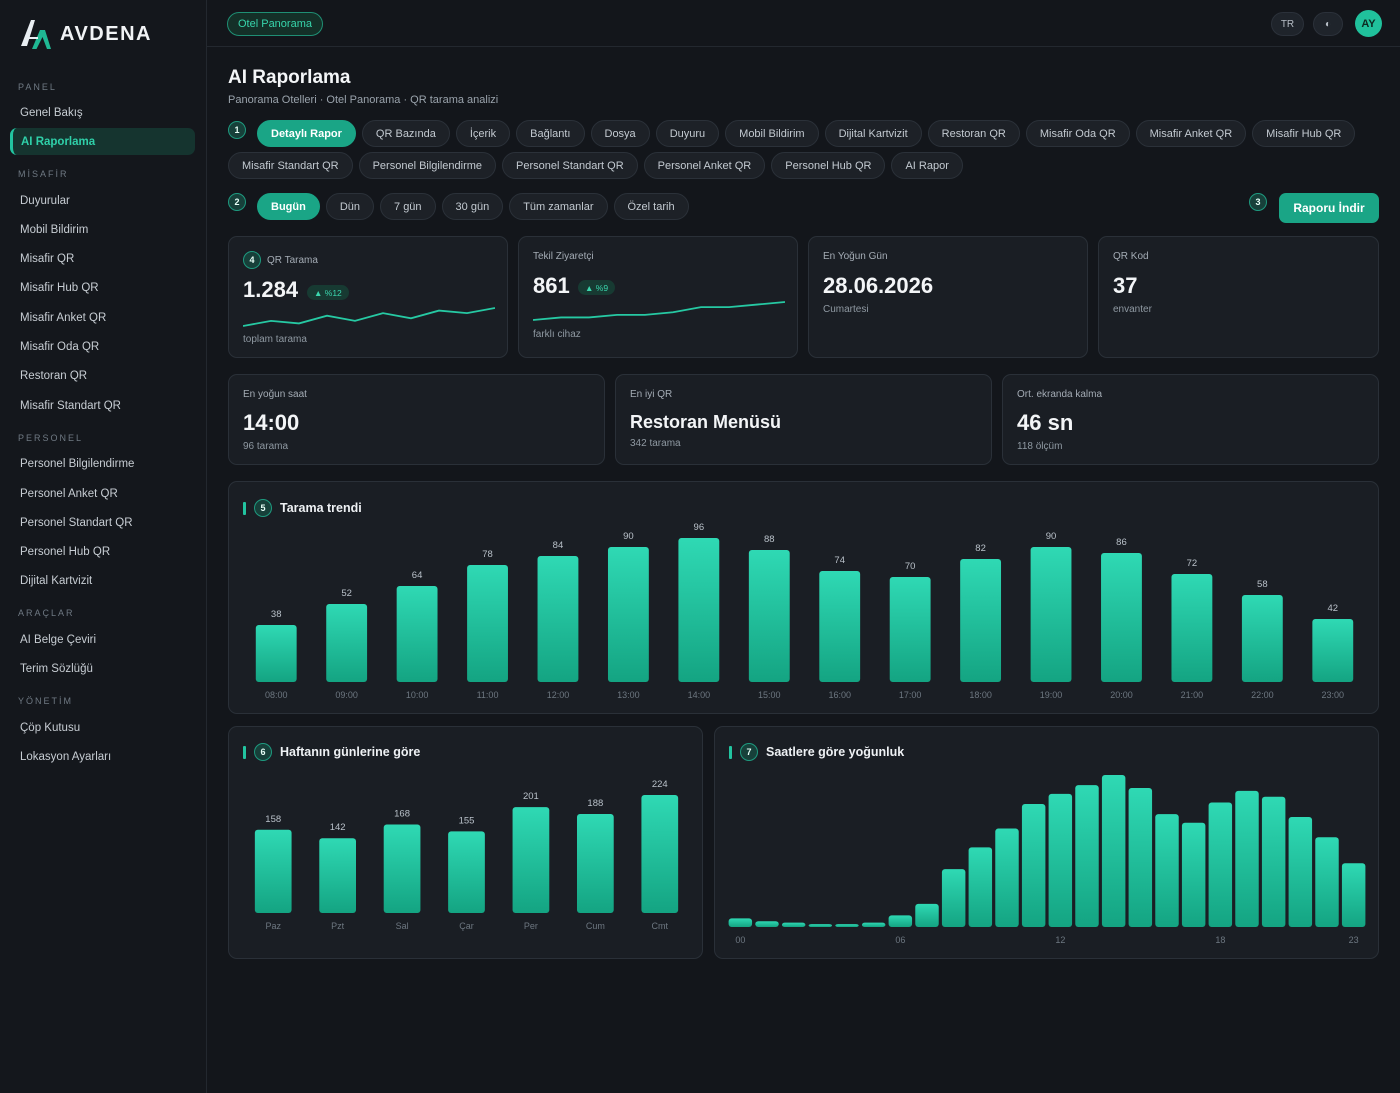  What do you see at coordinates (704, 165) in the screenshot?
I see `tabs-personel-anket-qr: Personel Anket QR` at bounding box center [704, 165].